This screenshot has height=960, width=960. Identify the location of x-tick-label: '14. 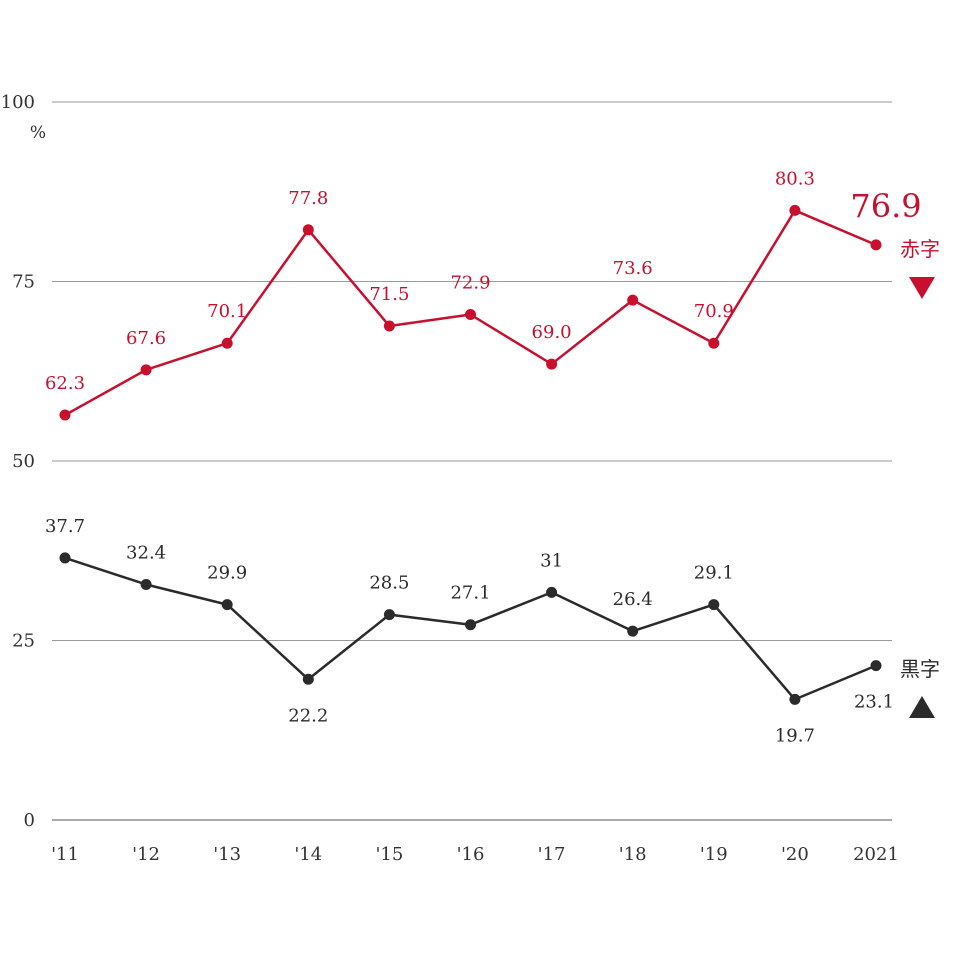
(308, 854).